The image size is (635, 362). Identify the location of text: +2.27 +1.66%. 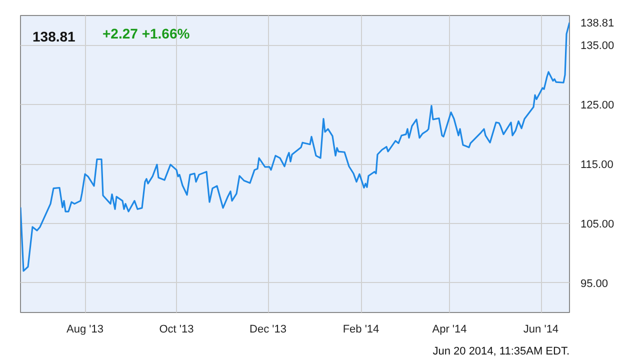
(146, 34).